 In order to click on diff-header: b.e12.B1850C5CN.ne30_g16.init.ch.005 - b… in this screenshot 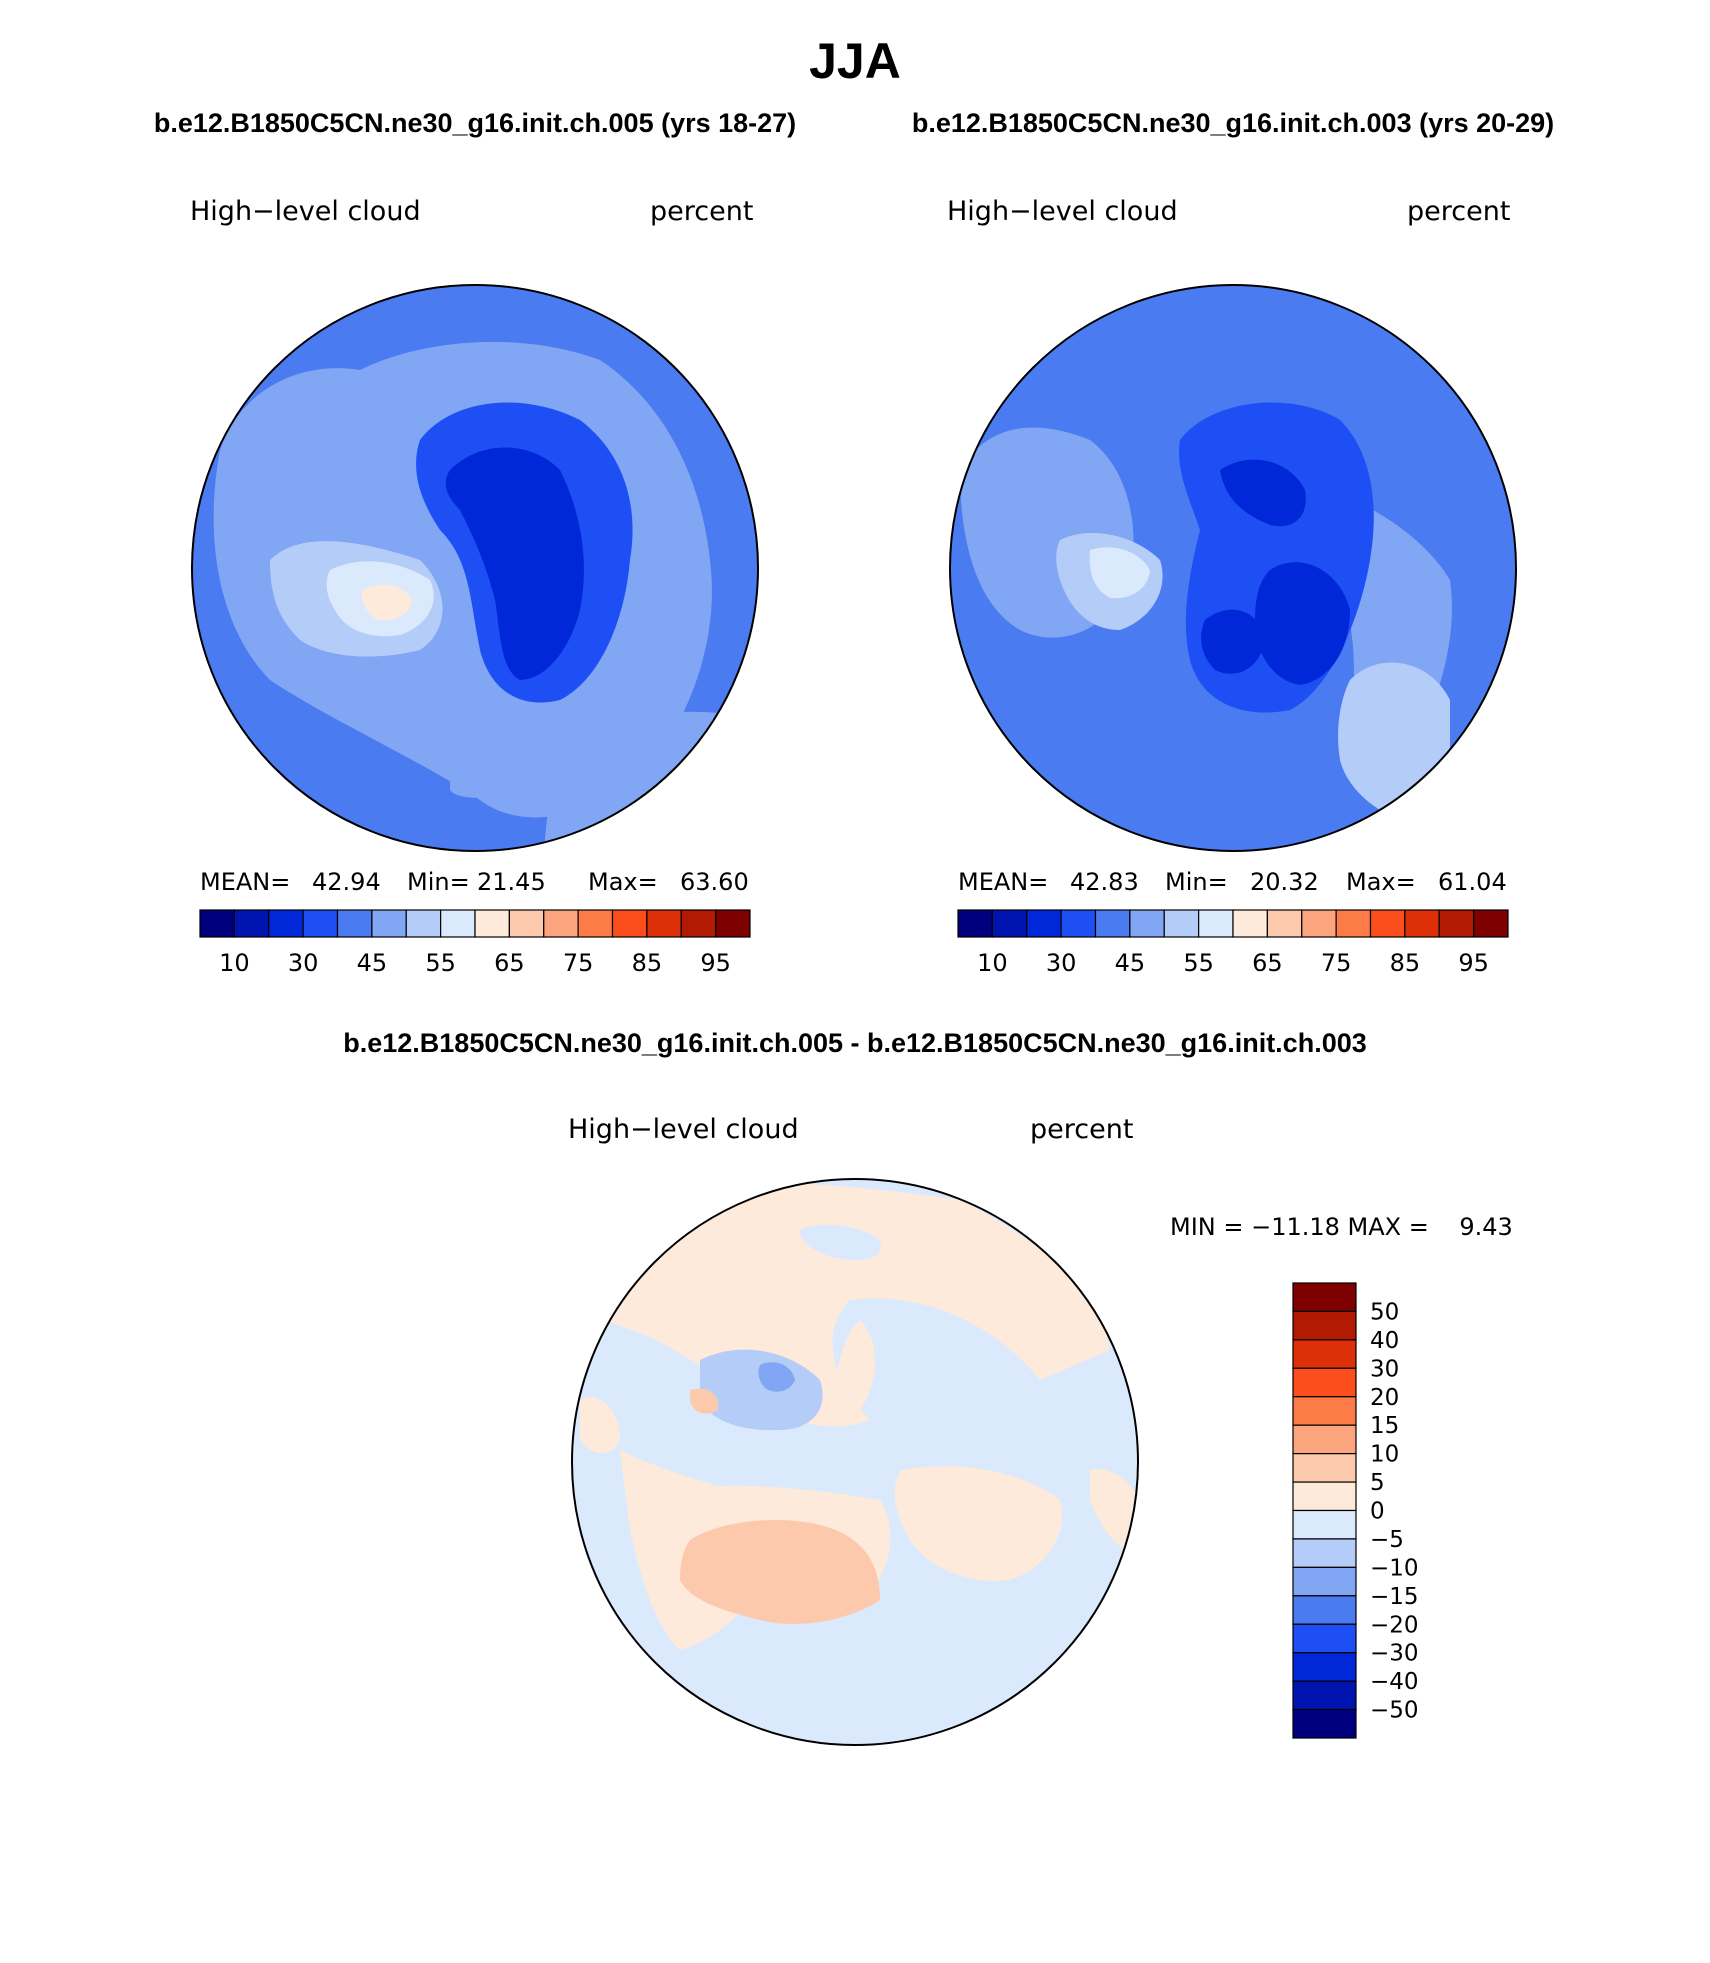, I will do `click(855, 1043)`.